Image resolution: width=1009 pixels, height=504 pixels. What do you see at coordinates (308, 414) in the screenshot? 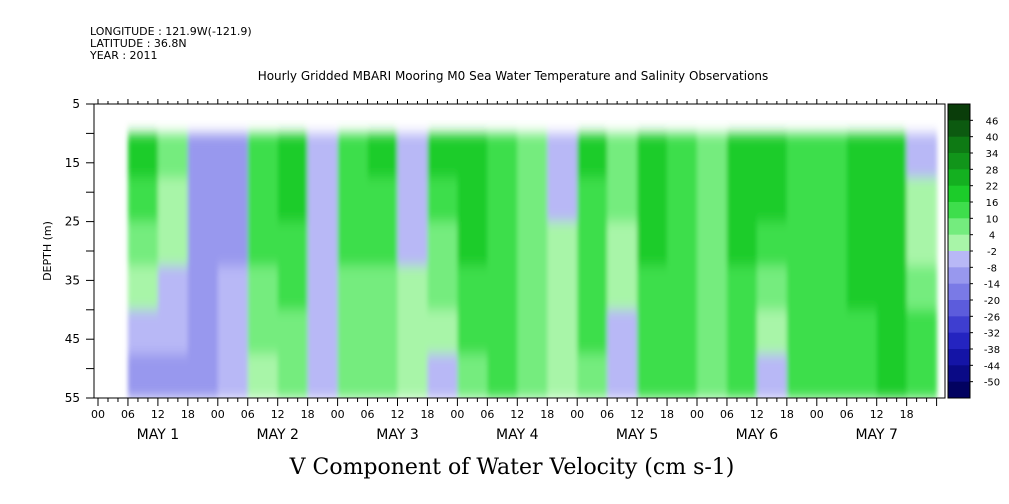
I see `x-hour-label: 18` at bounding box center [308, 414].